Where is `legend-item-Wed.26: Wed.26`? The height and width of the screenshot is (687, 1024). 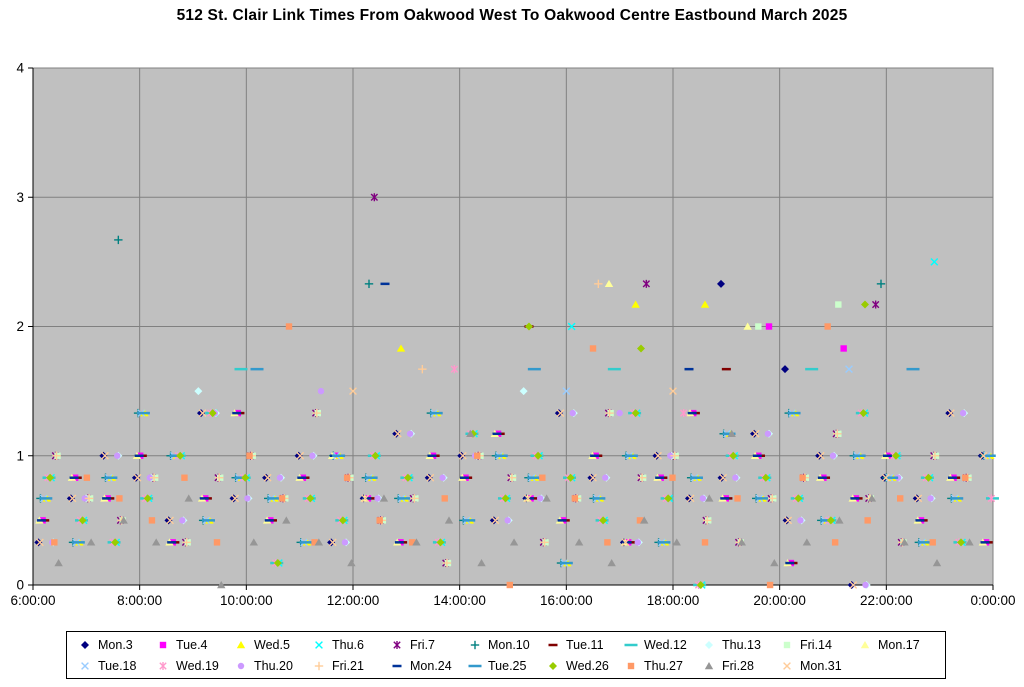
legend-item-Wed.26: Wed.26 is located at coordinates (584, 666).